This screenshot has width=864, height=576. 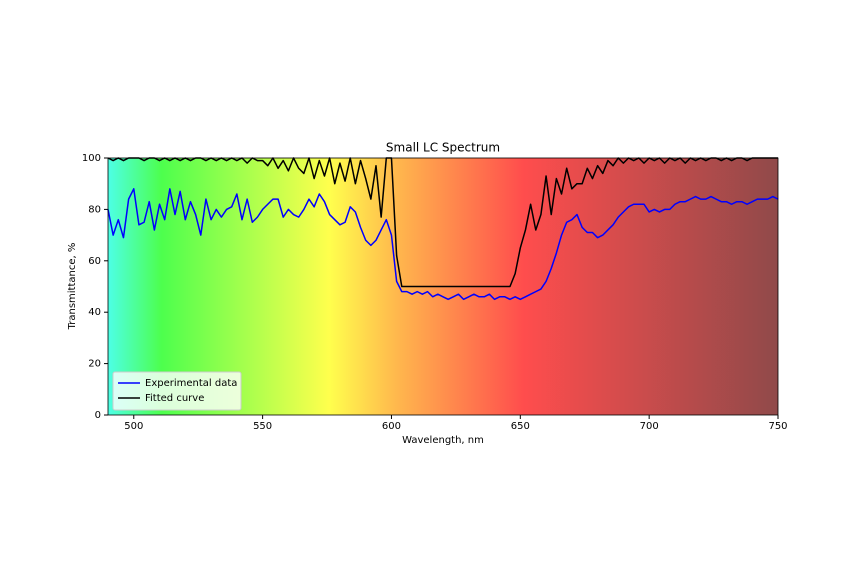 What do you see at coordinates (443, 440) in the screenshot?
I see `x-axis-label: Wavelength, nm` at bounding box center [443, 440].